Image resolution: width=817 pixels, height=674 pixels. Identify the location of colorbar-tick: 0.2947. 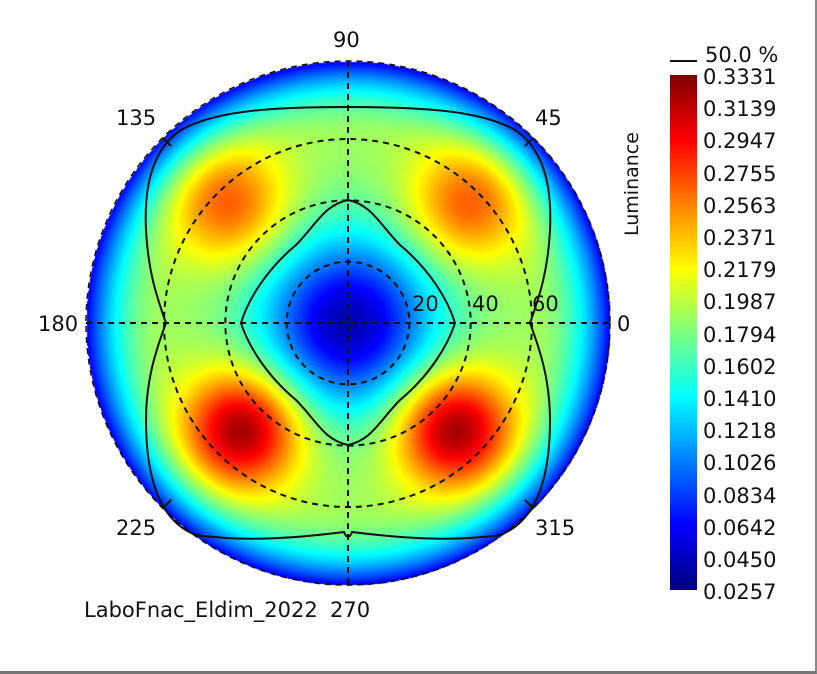
(740, 141).